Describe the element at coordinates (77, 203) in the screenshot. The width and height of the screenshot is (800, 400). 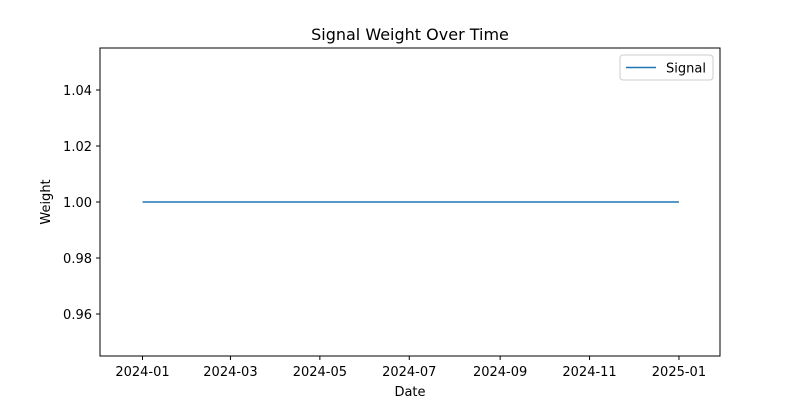
I see `y-tick-label: 1.00` at that location.